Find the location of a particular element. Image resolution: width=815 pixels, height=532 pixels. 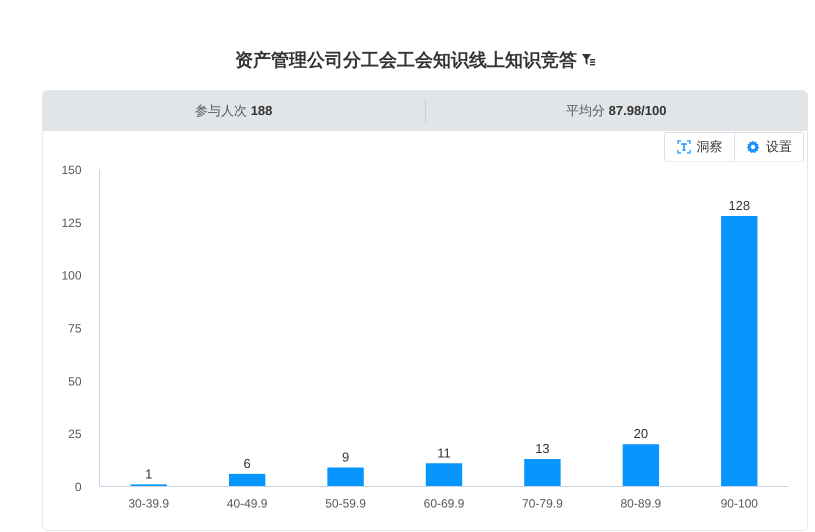

x-tick-label: 50-59.9 is located at coordinates (345, 503).